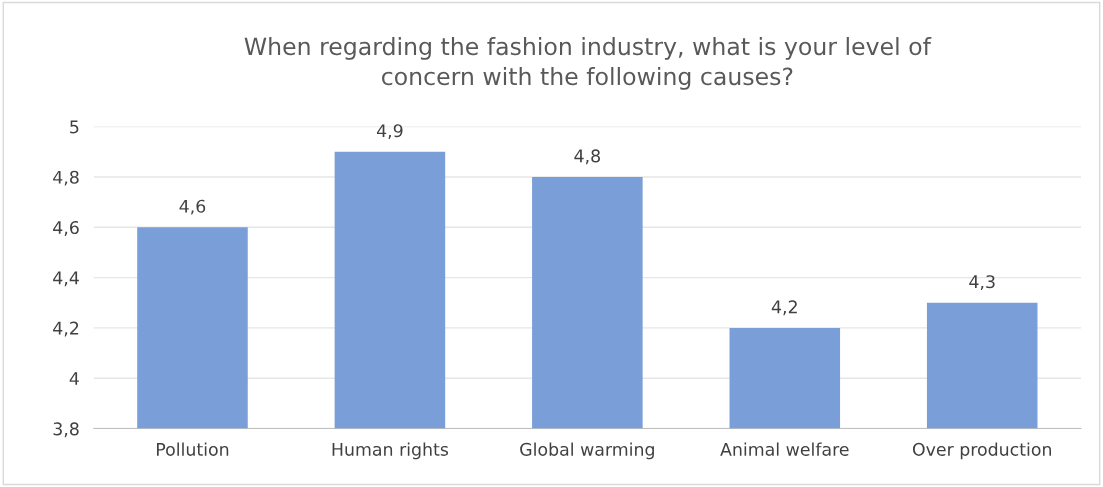 The width and height of the screenshot is (1103, 487). What do you see at coordinates (588, 63) in the screenshot?
I see `chart-title: When regarding the fashion industry, what is your level of concern with the following causes?` at bounding box center [588, 63].